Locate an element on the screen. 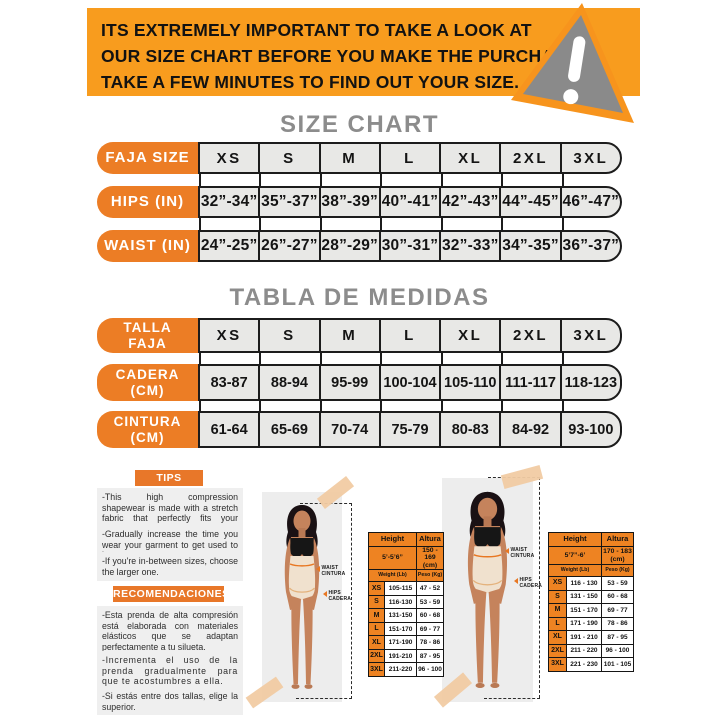  lb-cell: 211 - 220 is located at coordinates (584, 650).